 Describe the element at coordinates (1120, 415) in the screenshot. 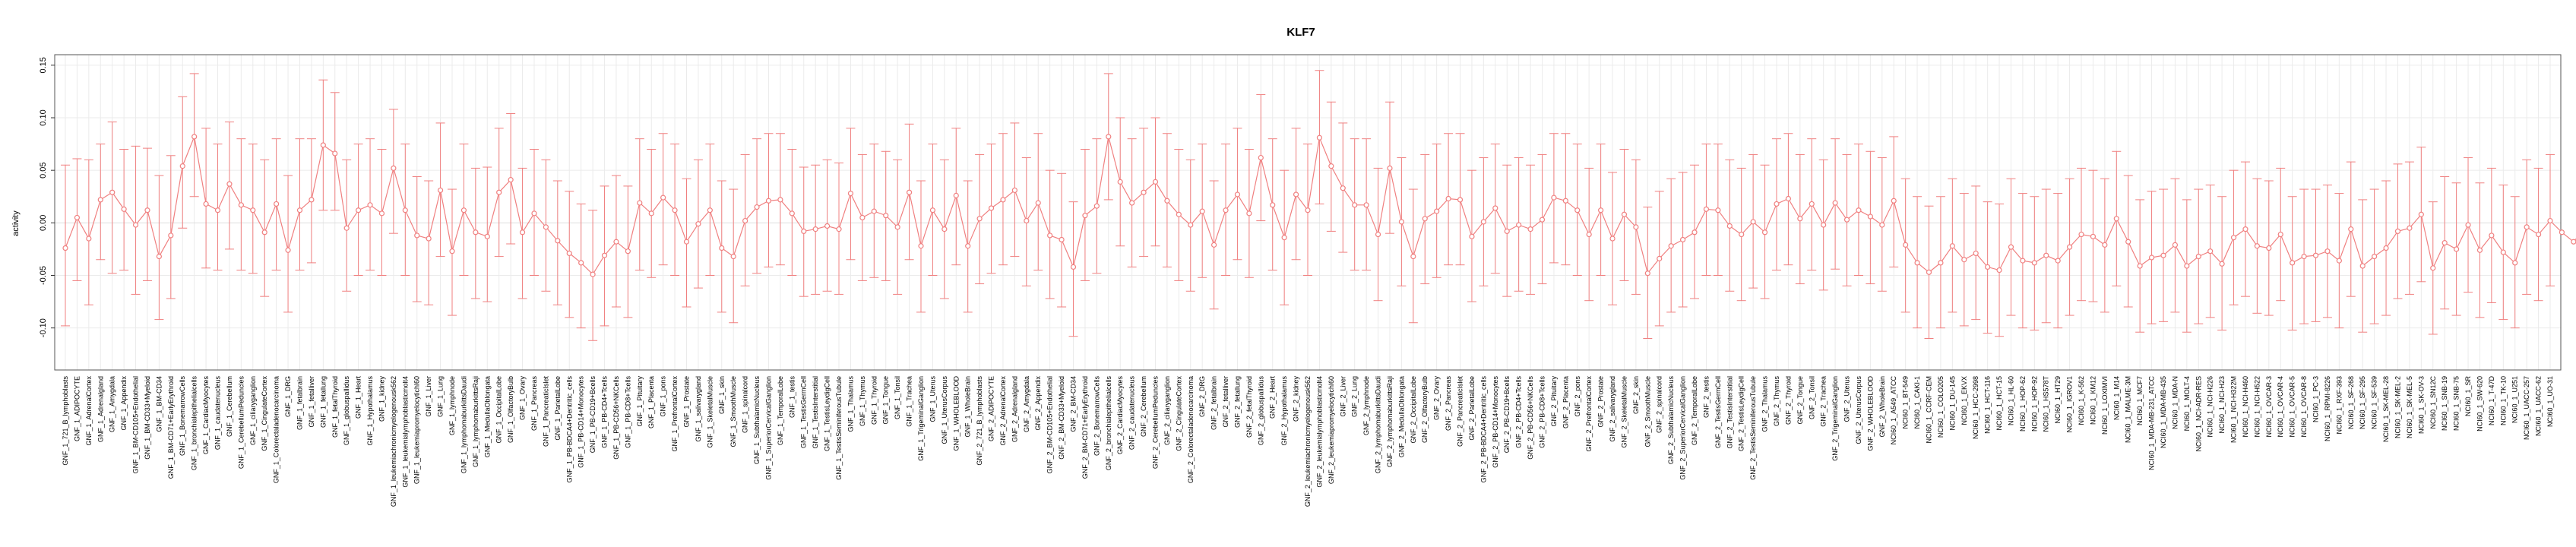

I see `x-tick-label: GNF_2_CardiacMyocytes` at that location.